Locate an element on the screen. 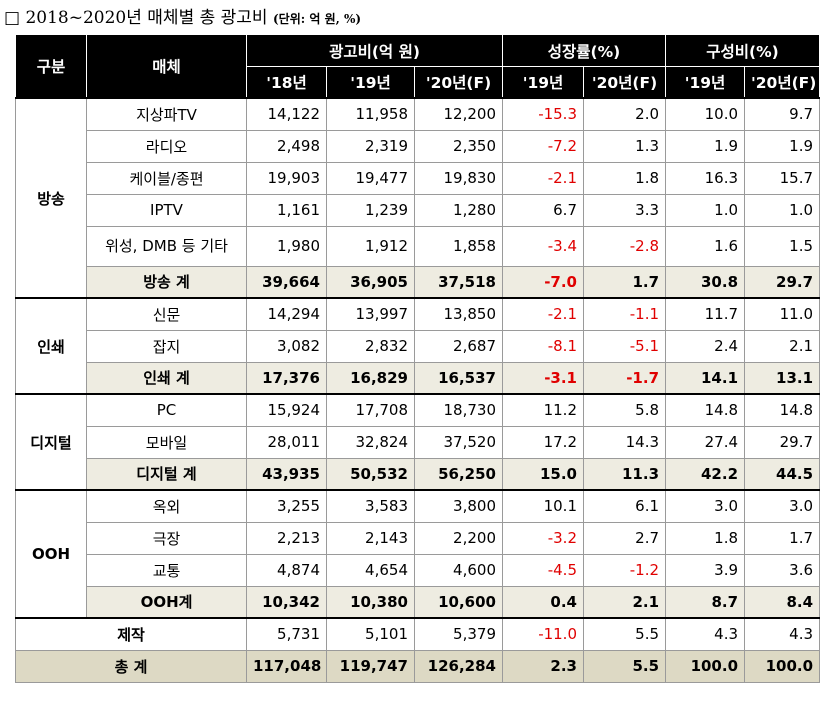  share-2019-cell: 1.0 is located at coordinates (705, 210).